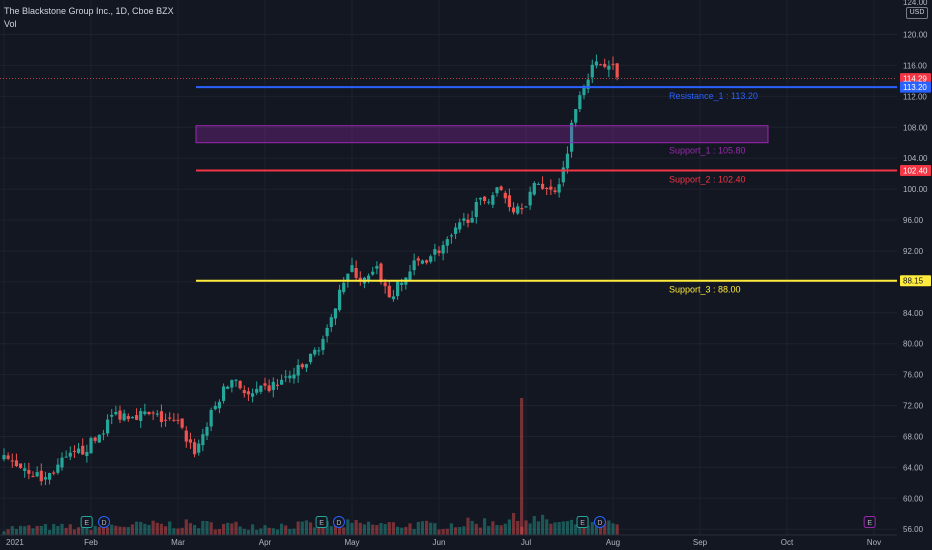 The image size is (932, 550). I want to click on price-axis-tick: 100.00, so click(915, 189).